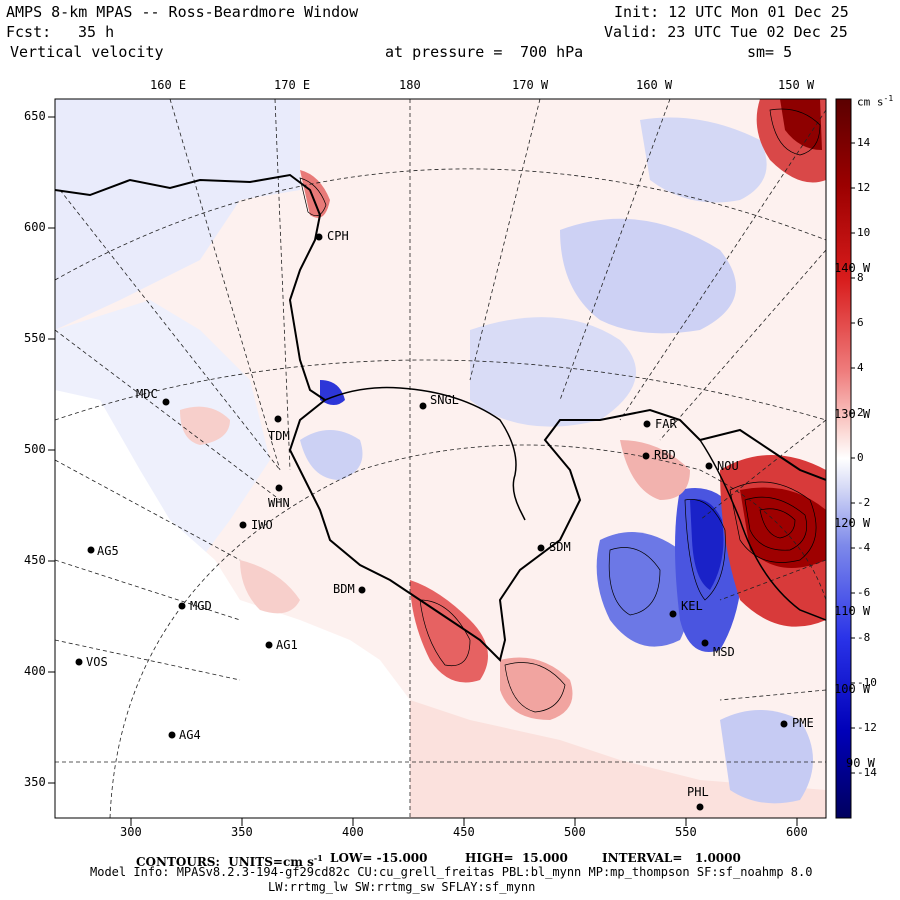 This screenshot has height=900, width=900. I want to click on colorbar-tick-label: -12, so click(867, 727).